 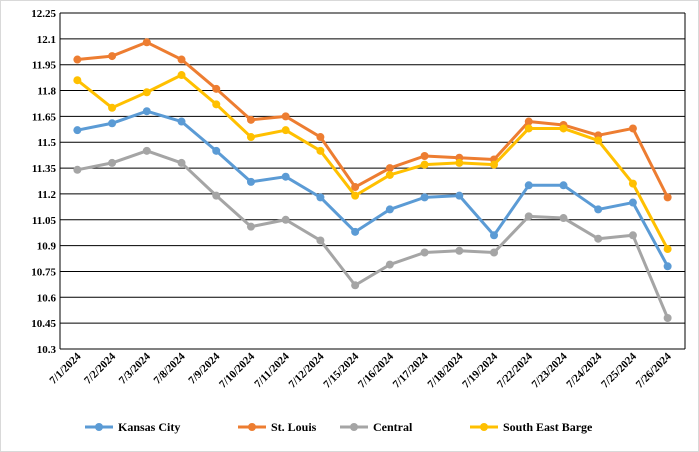 I want to click on legend-label: Kansas City, so click(x=149, y=427).